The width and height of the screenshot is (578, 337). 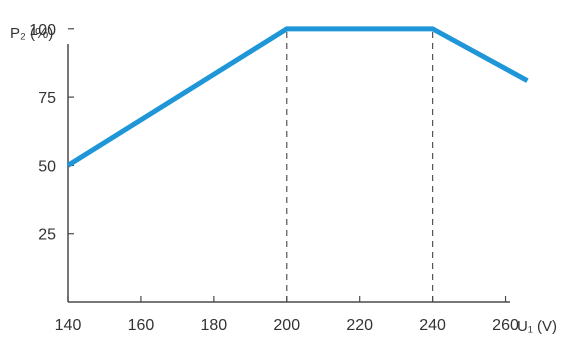 I want to click on x-axis-title: U₁ (V), so click(x=537, y=326).